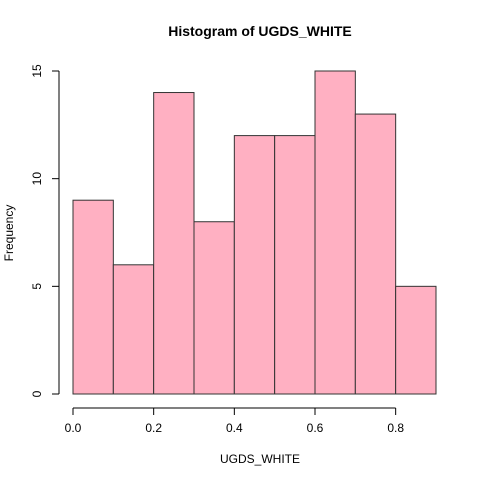 The image size is (480, 480). What do you see at coordinates (234, 428) in the screenshot?
I see `x-tick-label: 0.4` at bounding box center [234, 428].